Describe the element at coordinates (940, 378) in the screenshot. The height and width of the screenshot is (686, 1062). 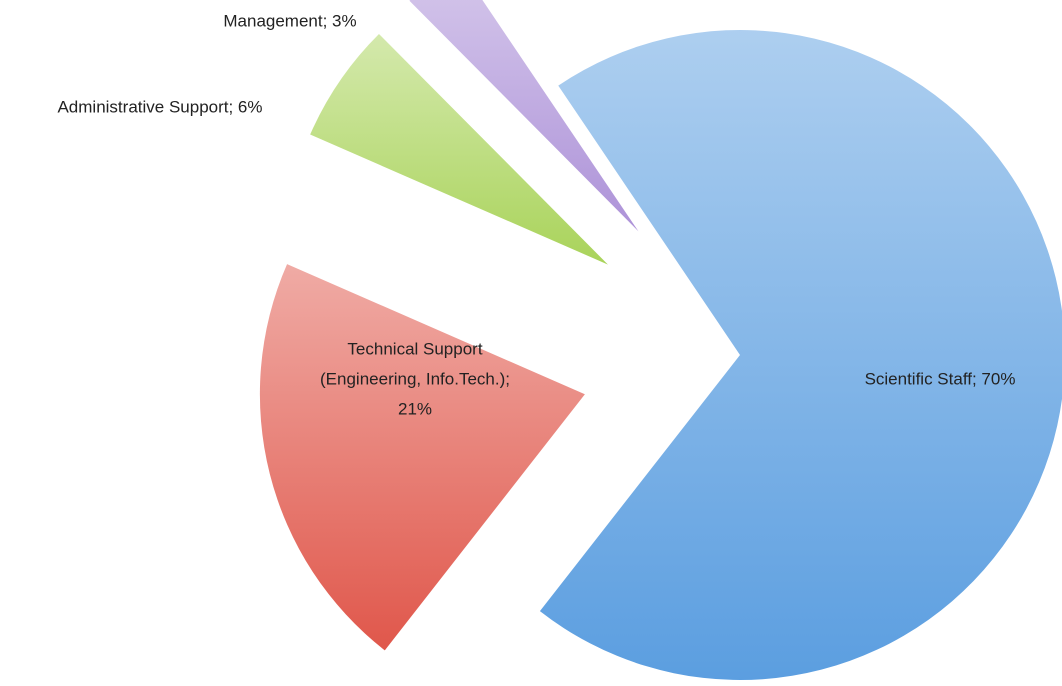
I see `data-label: Scientific Staff; 70%` at that location.